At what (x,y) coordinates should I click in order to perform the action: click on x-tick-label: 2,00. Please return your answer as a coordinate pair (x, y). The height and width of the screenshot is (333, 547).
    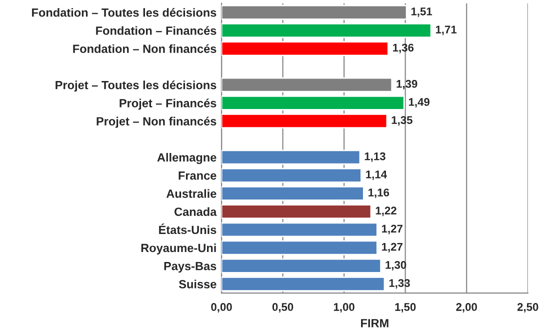
    Looking at the image, I should click on (466, 308).